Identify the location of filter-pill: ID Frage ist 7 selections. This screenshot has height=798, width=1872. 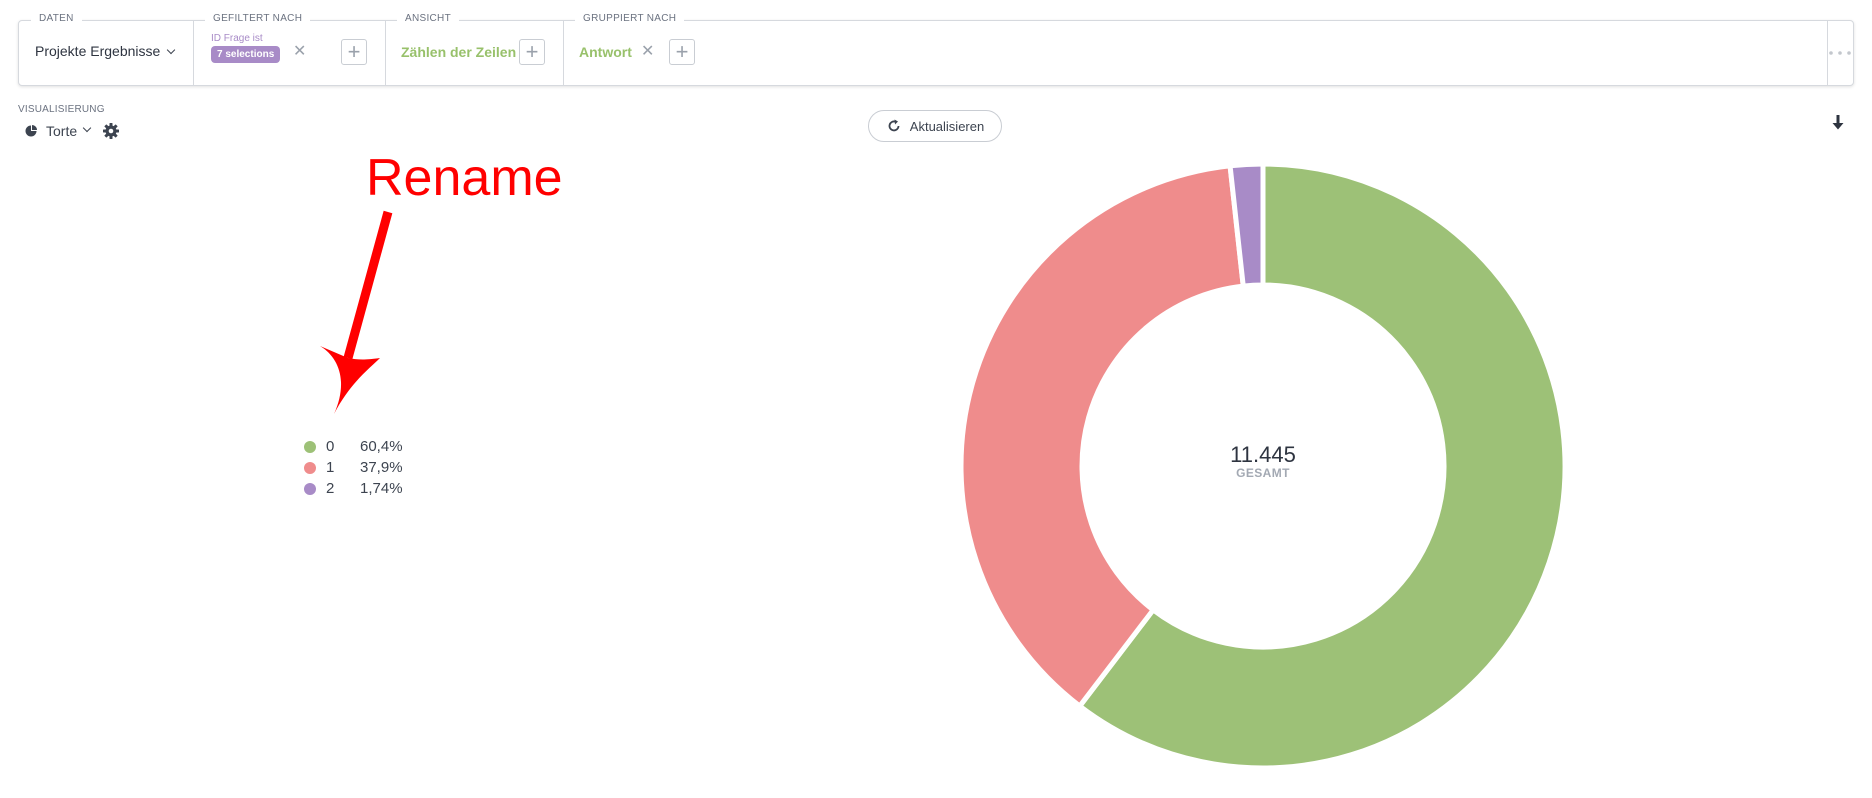
(246, 48).